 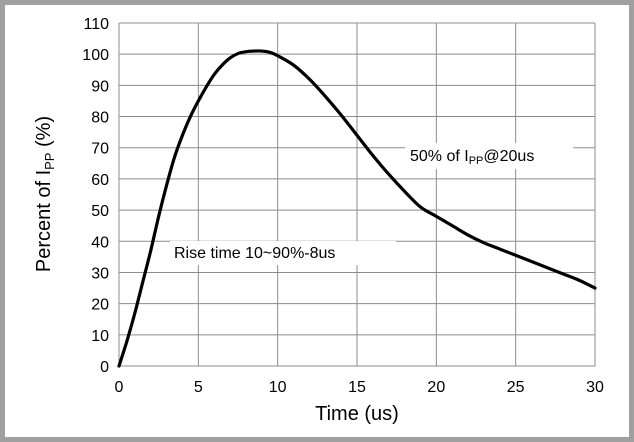 What do you see at coordinates (100, 211) in the screenshot?
I see `y-tick-label: 50` at bounding box center [100, 211].